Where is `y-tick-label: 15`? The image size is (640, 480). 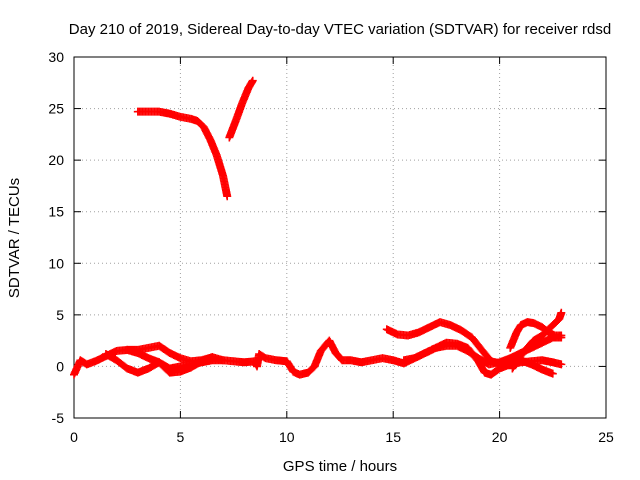 y-tick-label: 15 is located at coordinates (56, 212).